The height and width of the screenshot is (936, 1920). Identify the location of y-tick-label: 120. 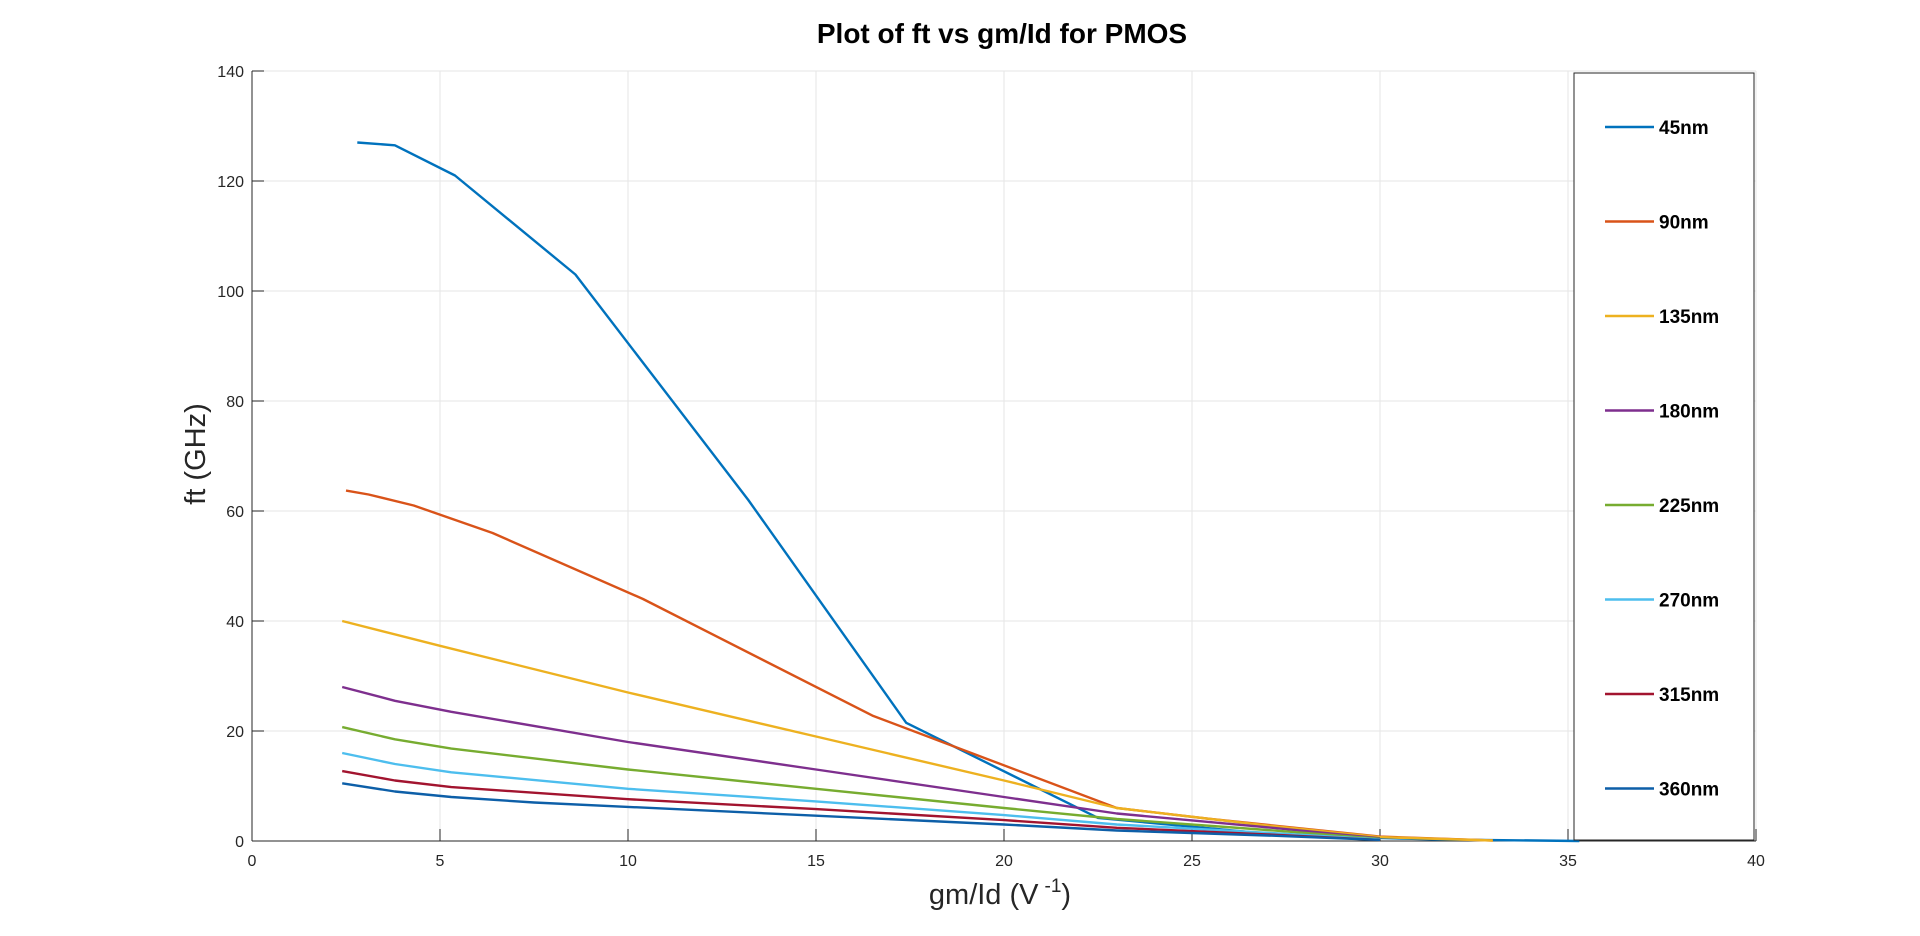
(230, 182).